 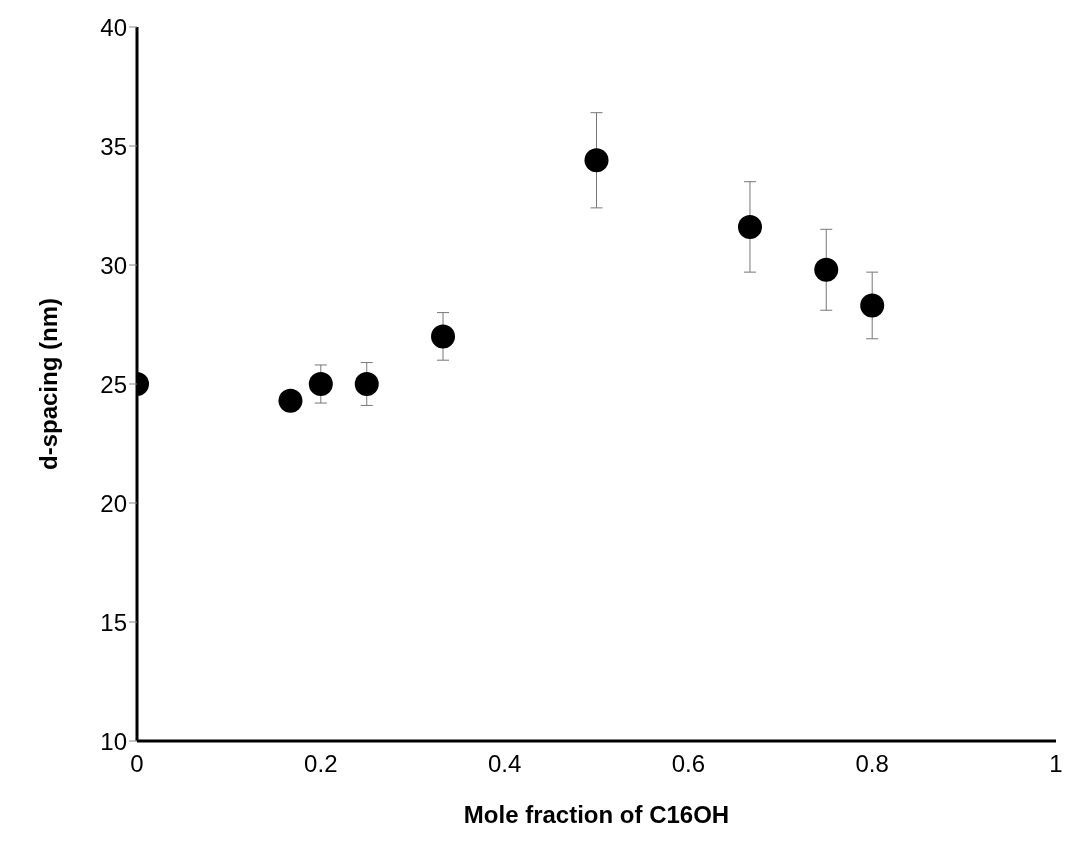 I want to click on y-tick-label: 15, so click(x=113, y=622).